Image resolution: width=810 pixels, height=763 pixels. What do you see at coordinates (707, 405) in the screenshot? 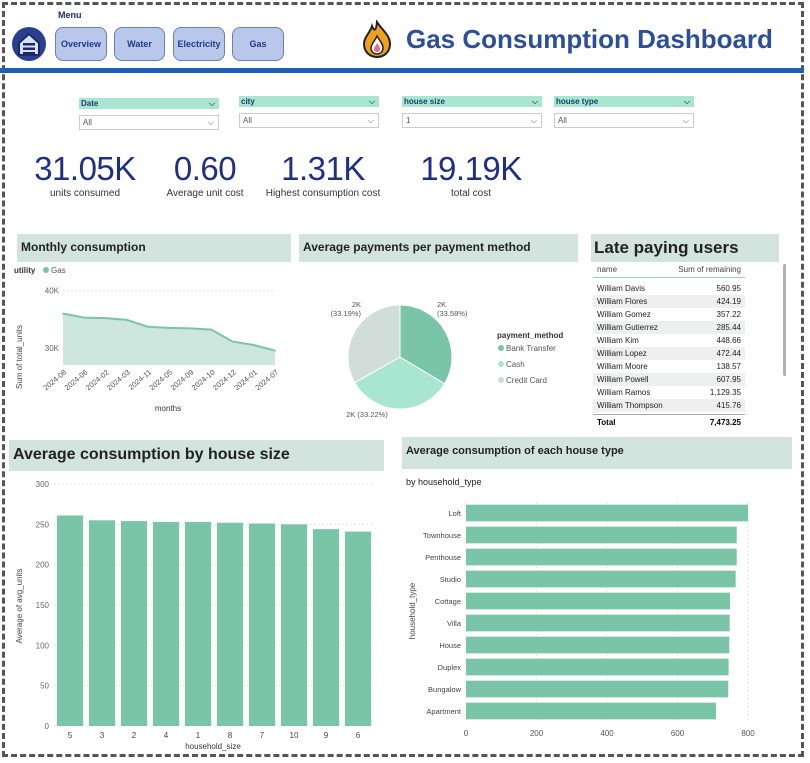
I see `cell-remaining: 415.76` at bounding box center [707, 405].